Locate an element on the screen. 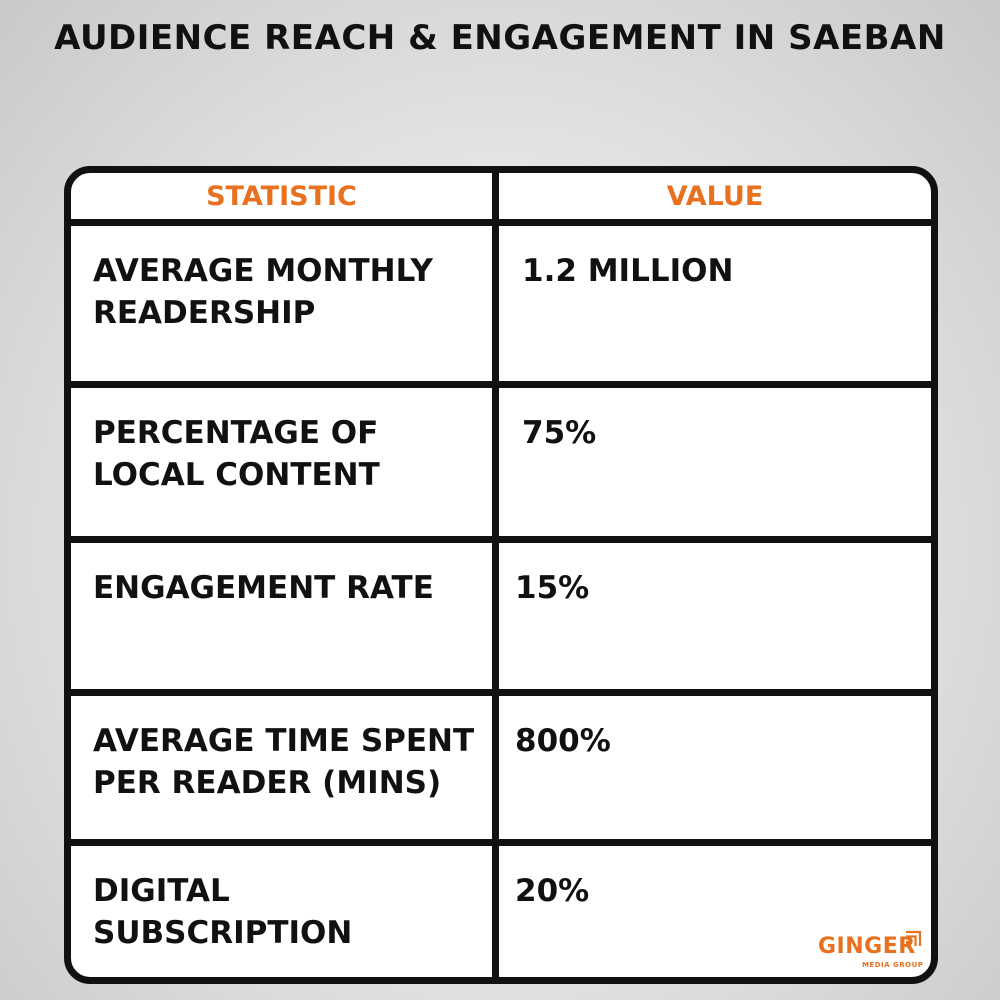 The height and width of the screenshot is (1000, 1000). value-cell: 800% is located at coordinates (715, 767).